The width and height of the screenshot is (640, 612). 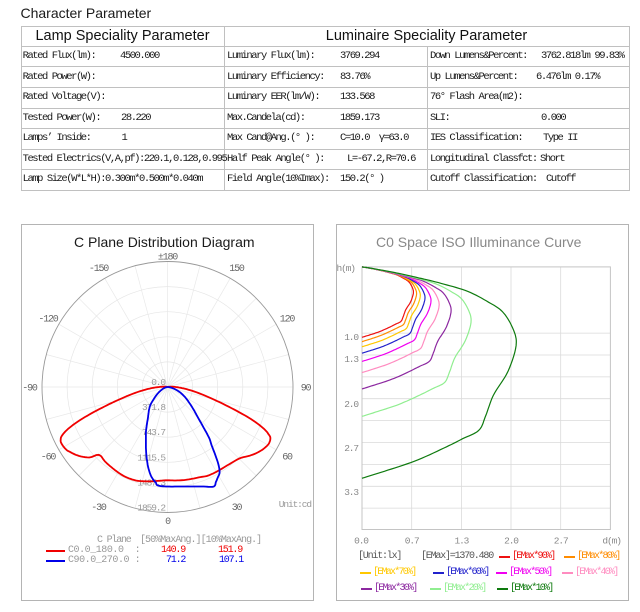 What do you see at coordinates (295, 504) in the screenshot?
I see `svg-text: Unit:cd` at bounding box center [295, 504].